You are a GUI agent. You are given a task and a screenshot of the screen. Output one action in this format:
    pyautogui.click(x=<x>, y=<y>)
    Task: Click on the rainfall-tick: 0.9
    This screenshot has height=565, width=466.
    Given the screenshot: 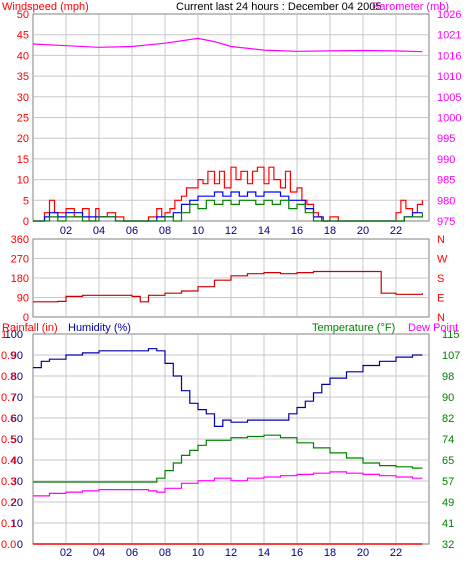 What is the action you would take?
    pyautogui.click(x=8, y=356)
    